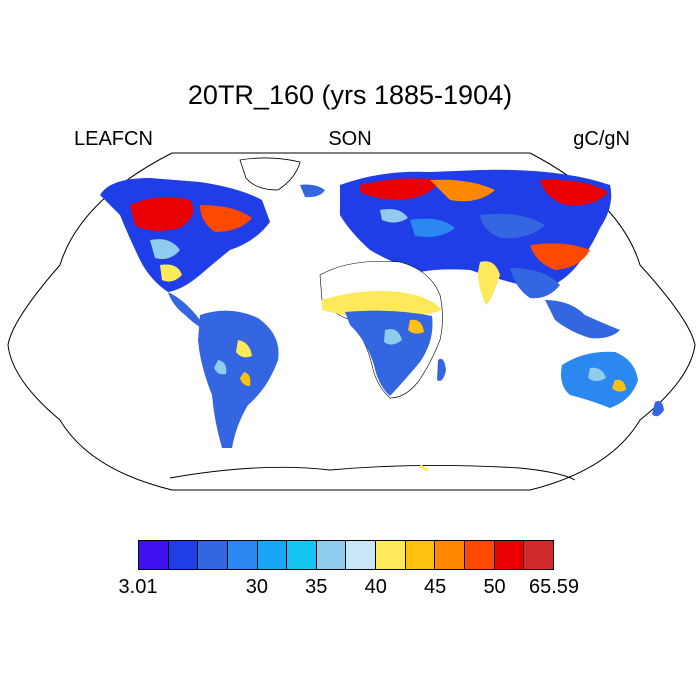 This screenshot has height=700, width=700. What do you see at coordinates (238, 379) in the screenshot?
I see `south-america` at bounding box center [238, 379].